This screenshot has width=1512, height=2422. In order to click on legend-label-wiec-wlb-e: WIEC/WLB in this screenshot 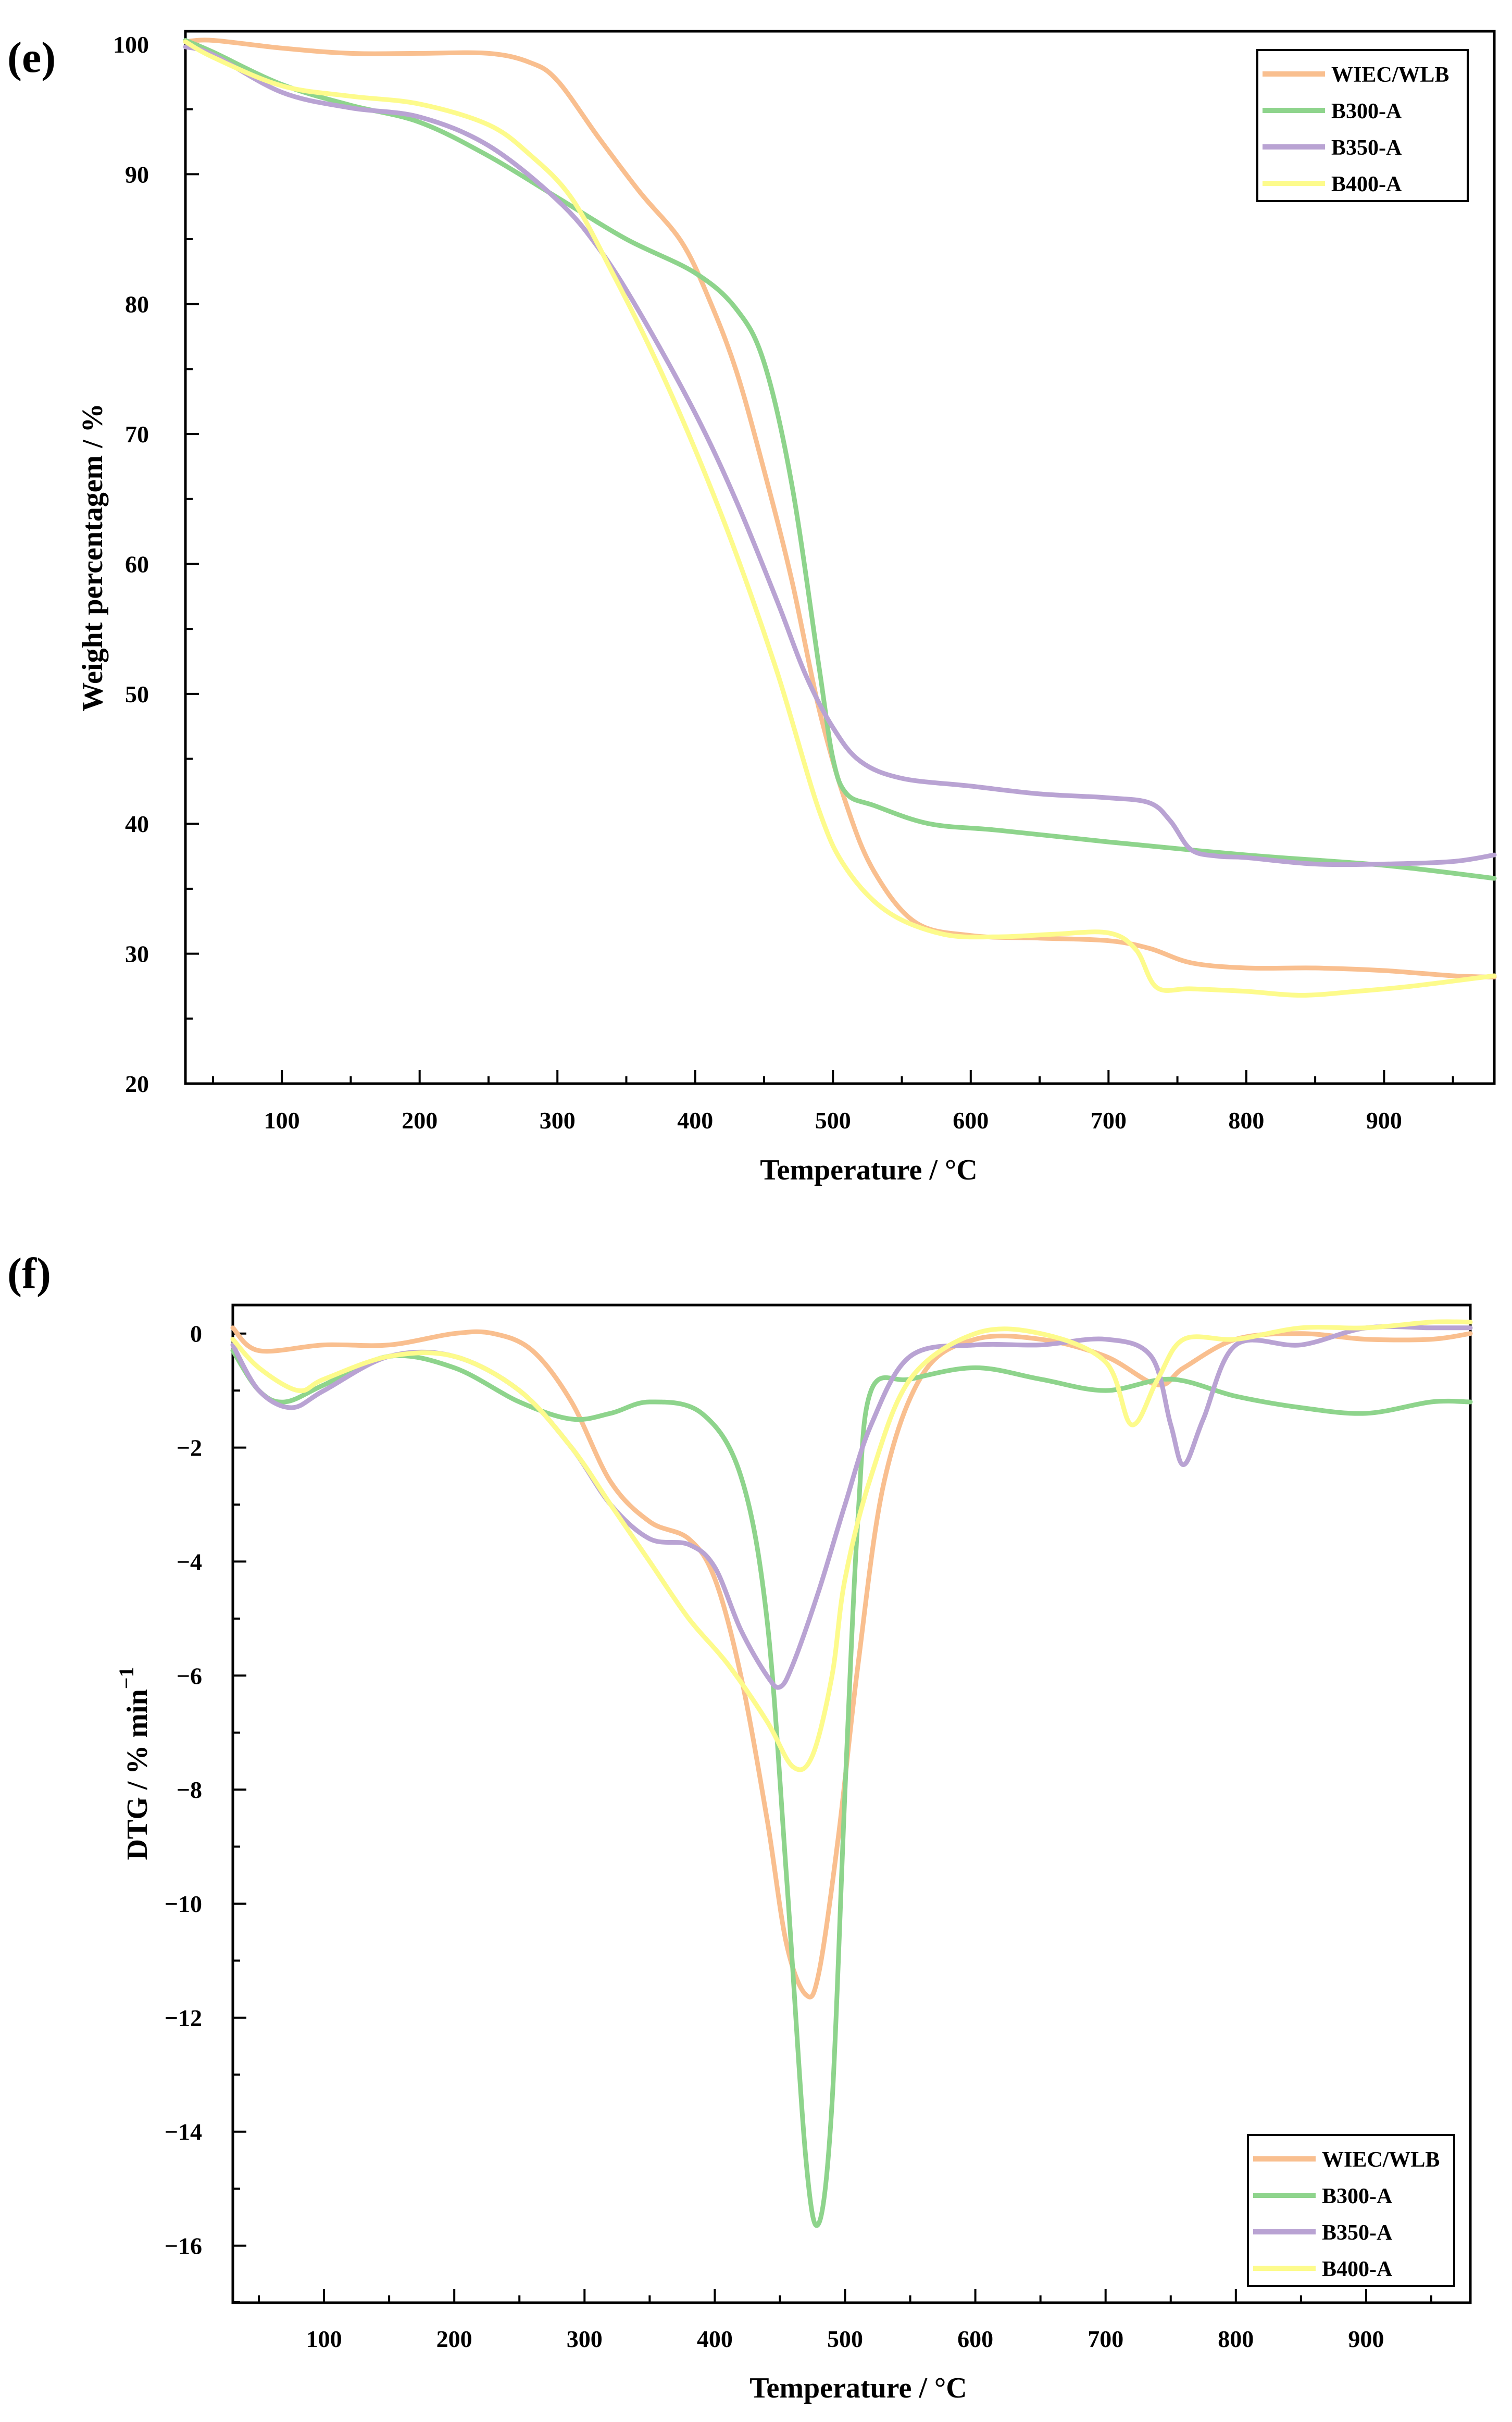, I will do `click(1390, 75)`.